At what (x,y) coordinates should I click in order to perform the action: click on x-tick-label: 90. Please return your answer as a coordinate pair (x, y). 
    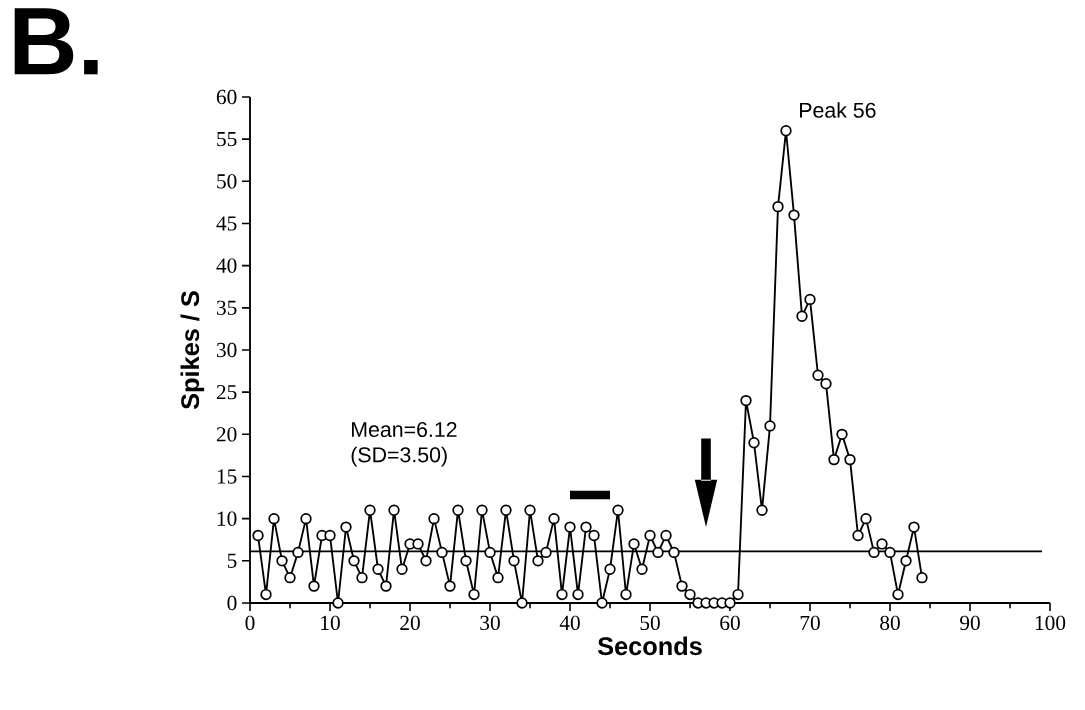
    Looking at the image, I should click on (970, 623).